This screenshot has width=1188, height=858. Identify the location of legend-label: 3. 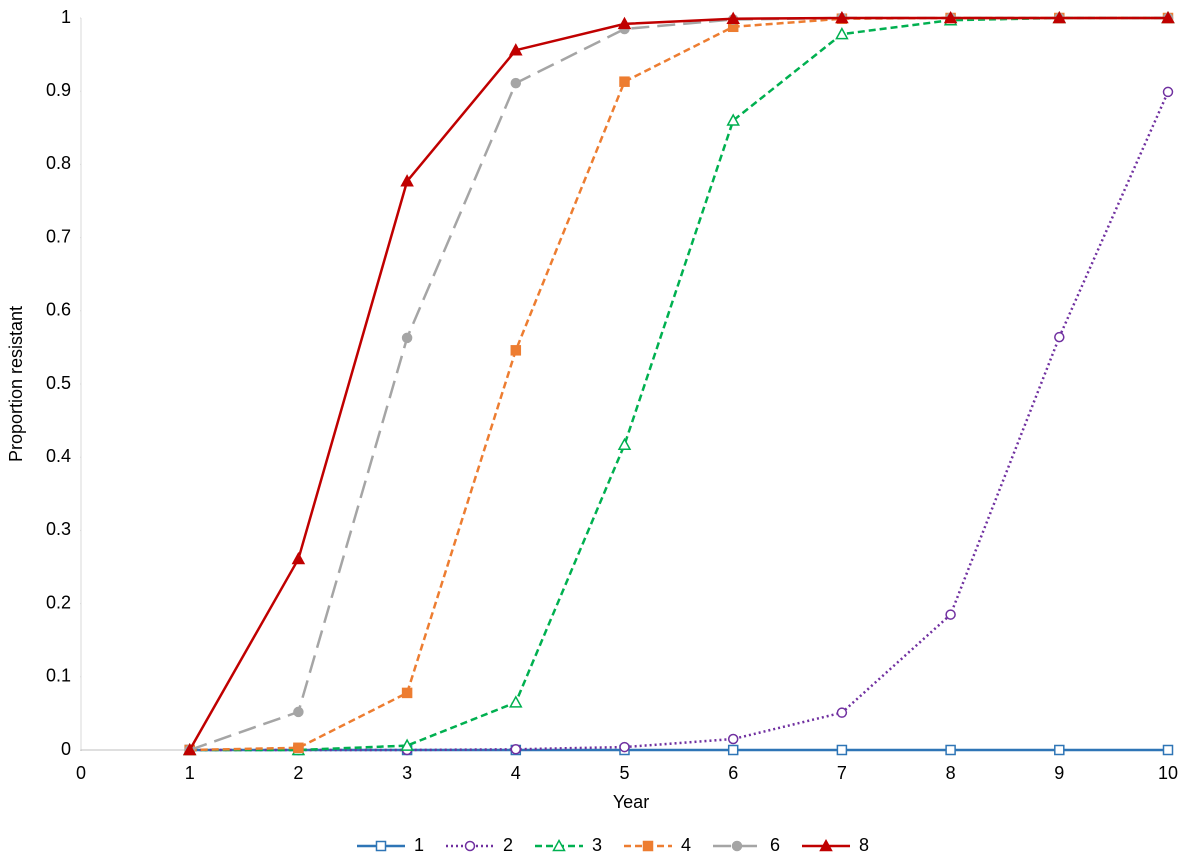
(597, 845).